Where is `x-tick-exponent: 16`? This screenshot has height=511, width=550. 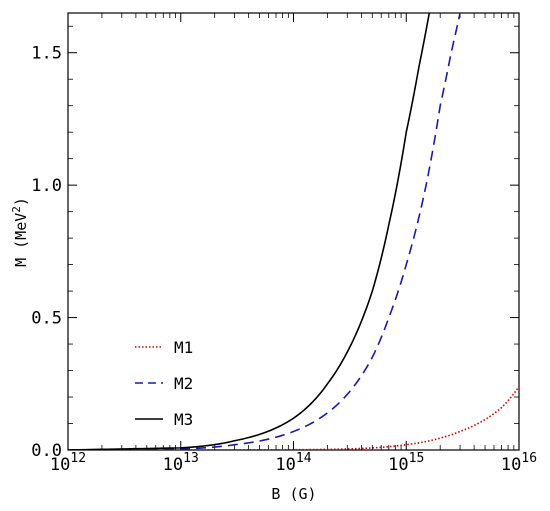 x-tick-exponent: 16 is located at coordinates (529, 458).